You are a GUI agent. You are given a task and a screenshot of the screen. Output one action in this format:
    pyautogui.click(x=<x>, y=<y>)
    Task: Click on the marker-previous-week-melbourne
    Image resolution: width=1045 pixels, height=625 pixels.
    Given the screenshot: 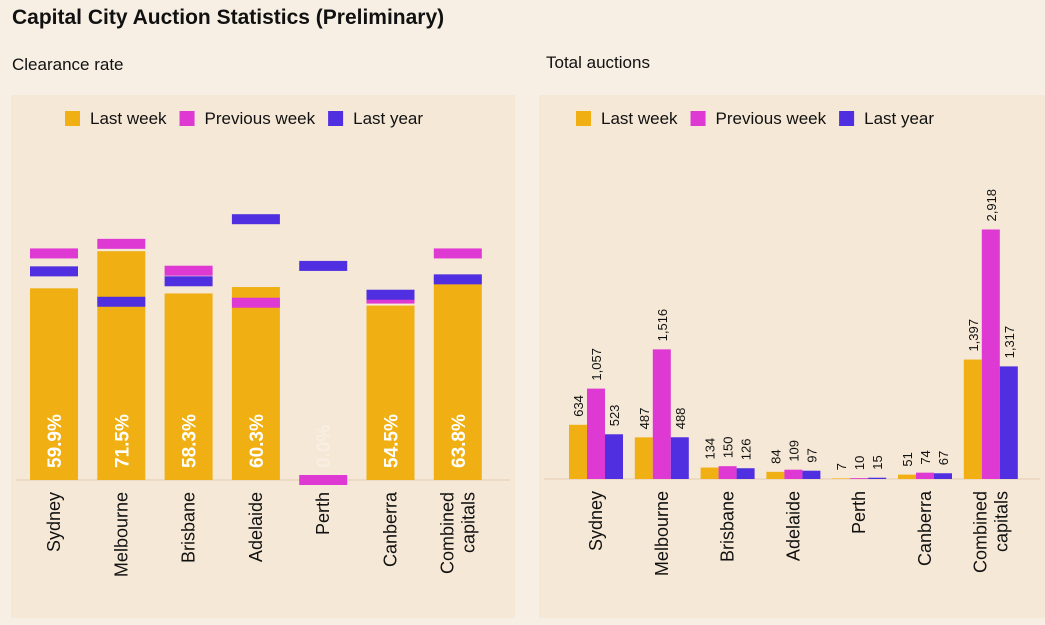 What is the action you would take?
    pyautogui.click(x=121, y=243)
    